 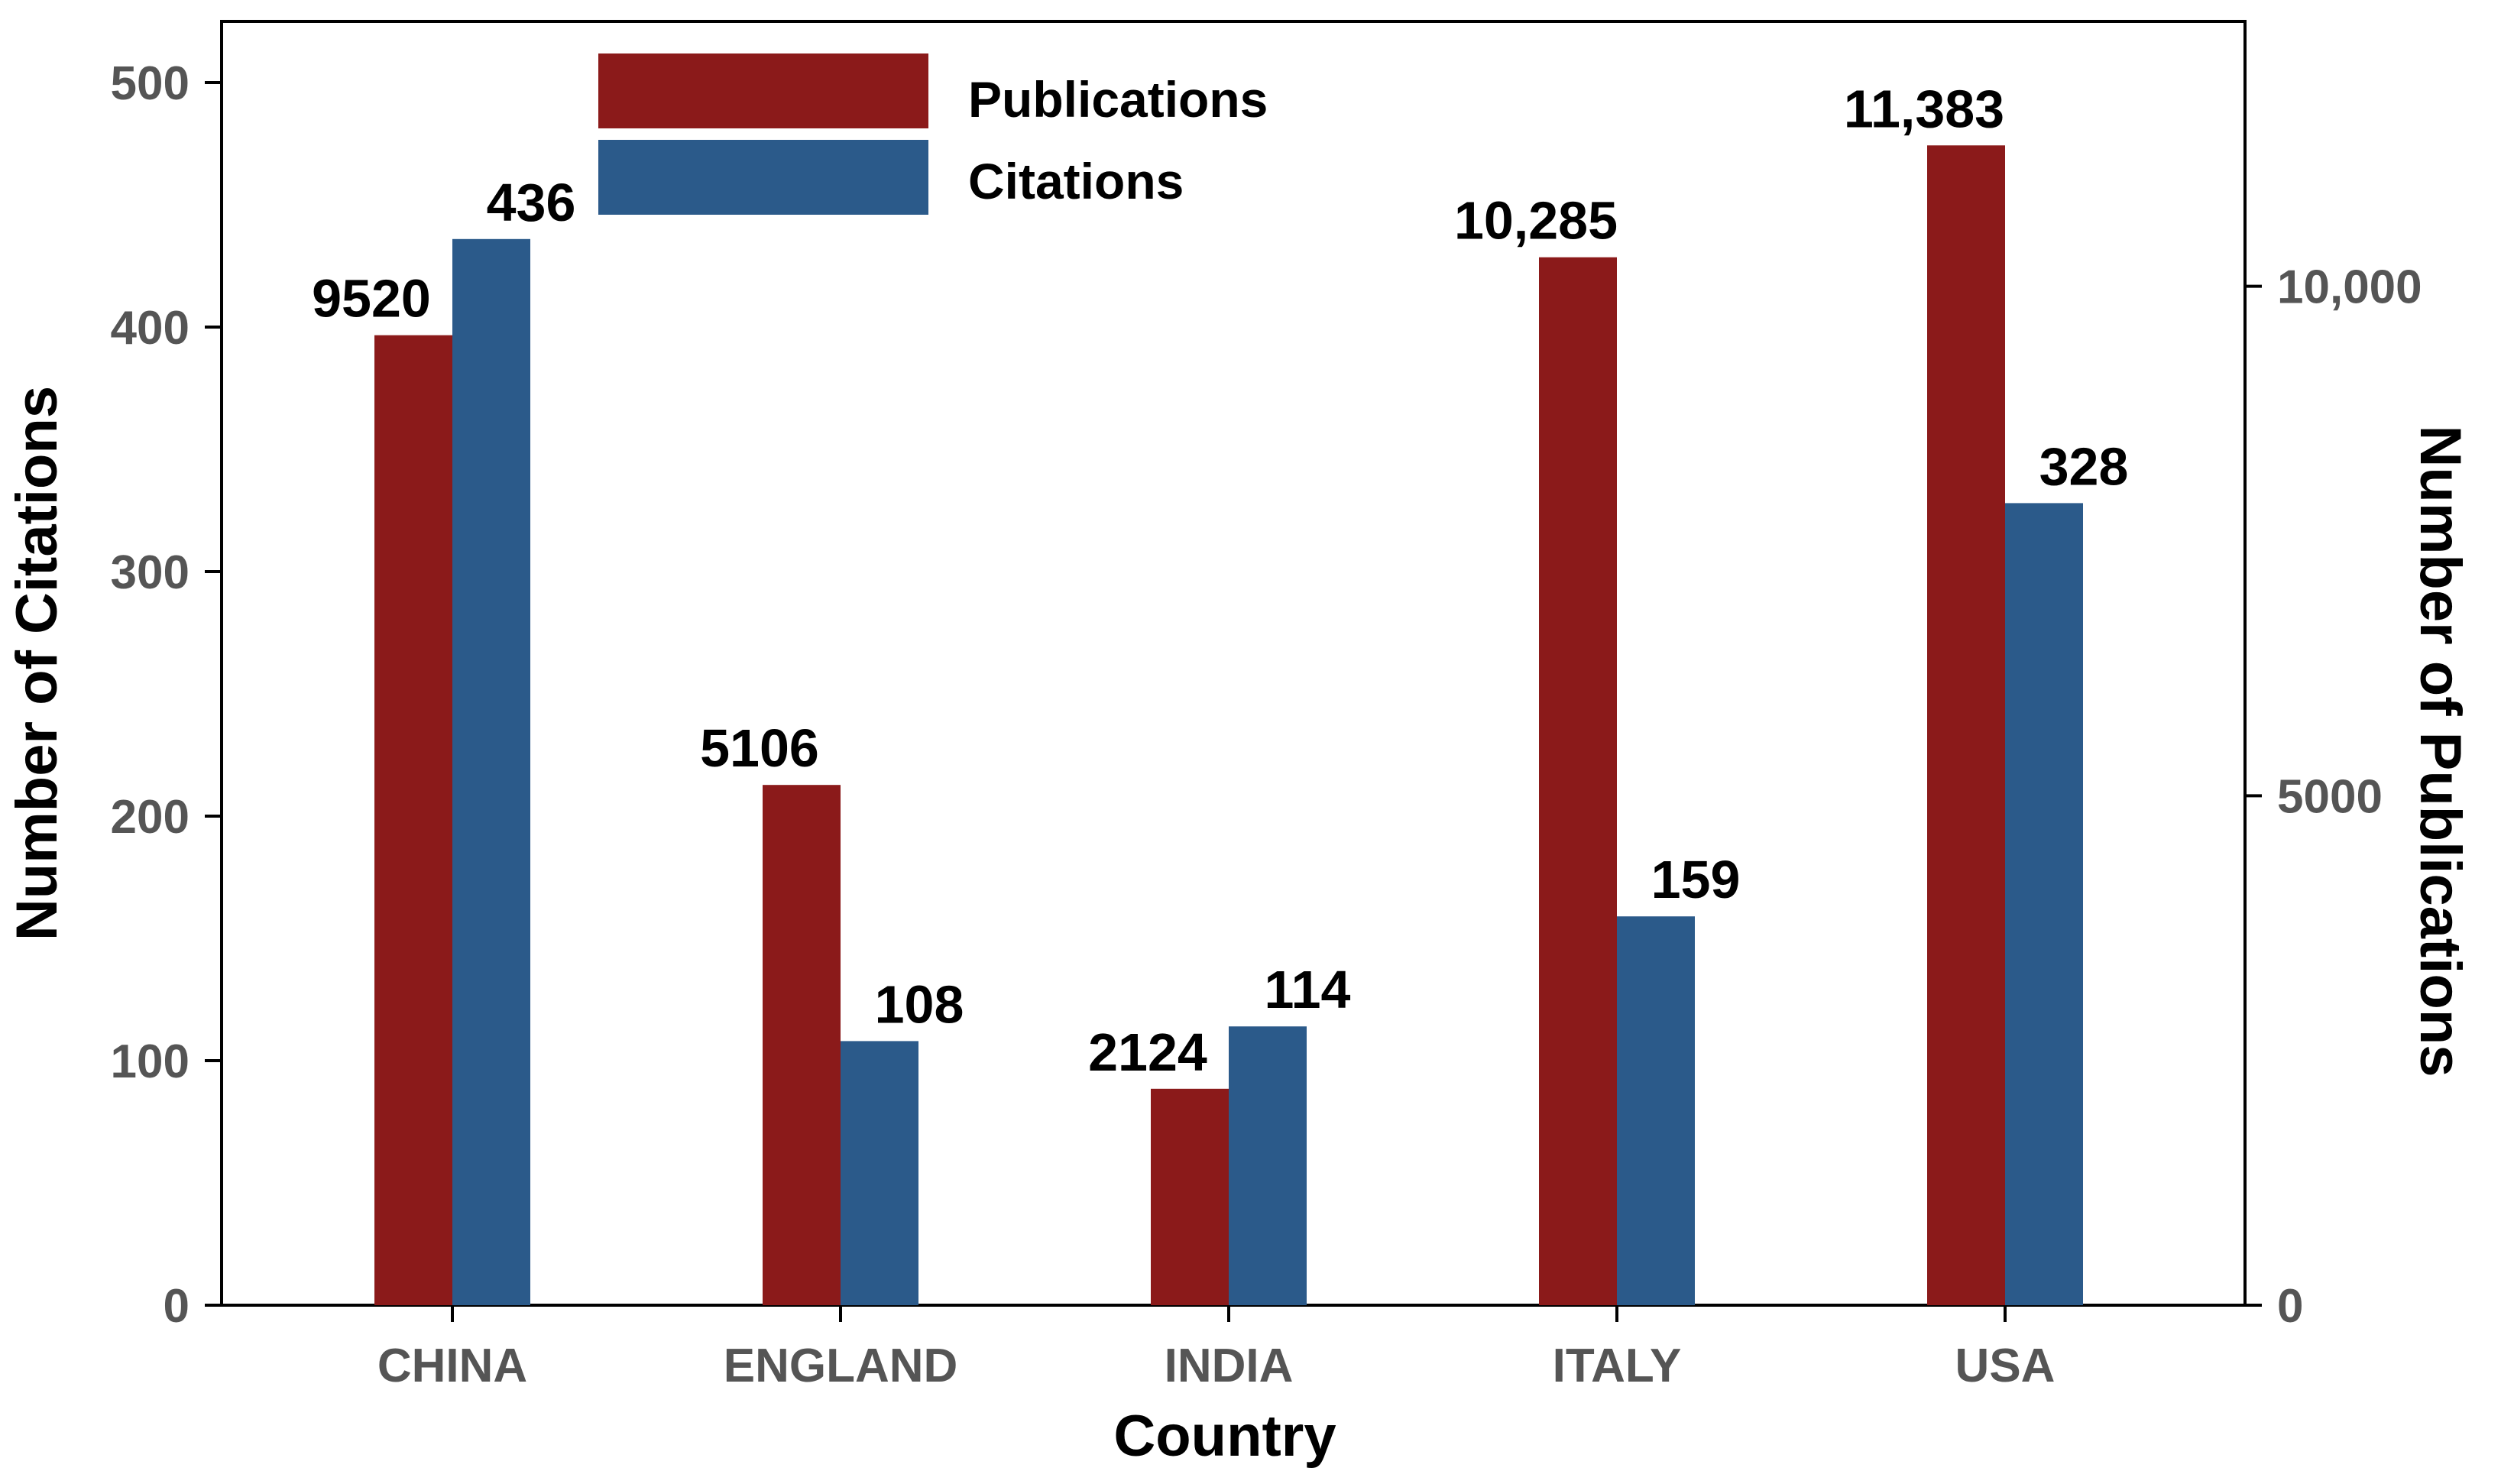 What do you see at coordinates (2084, 466) in the screenshot?
I see `bar-label-citations-usa: 328` at bounding box center [2084, 466].